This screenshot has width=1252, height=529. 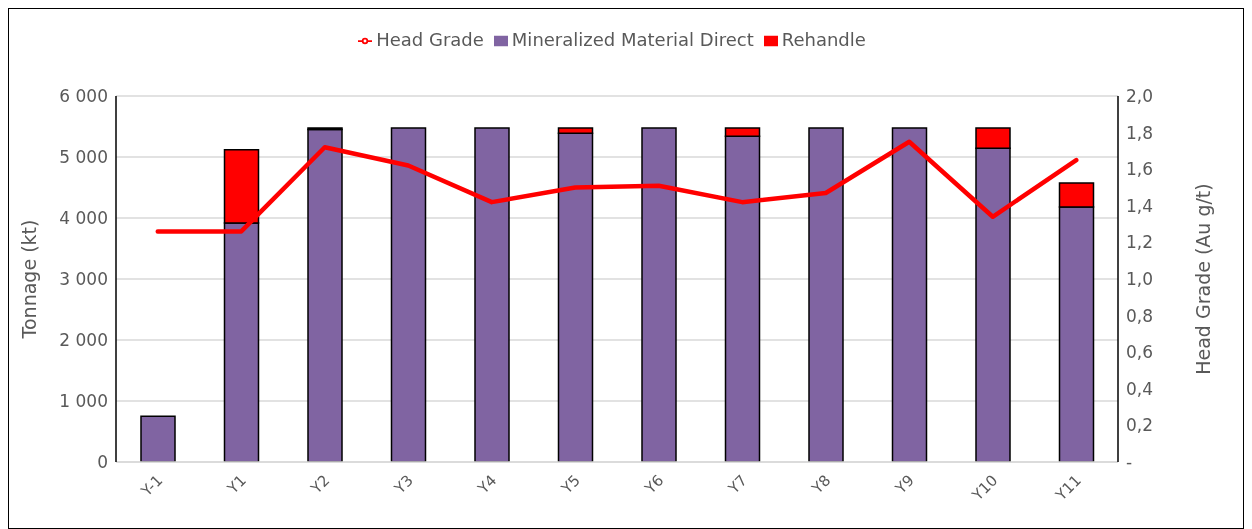 I want to click on y2-tick-label: 1,2, so click(x=1140, y=242).